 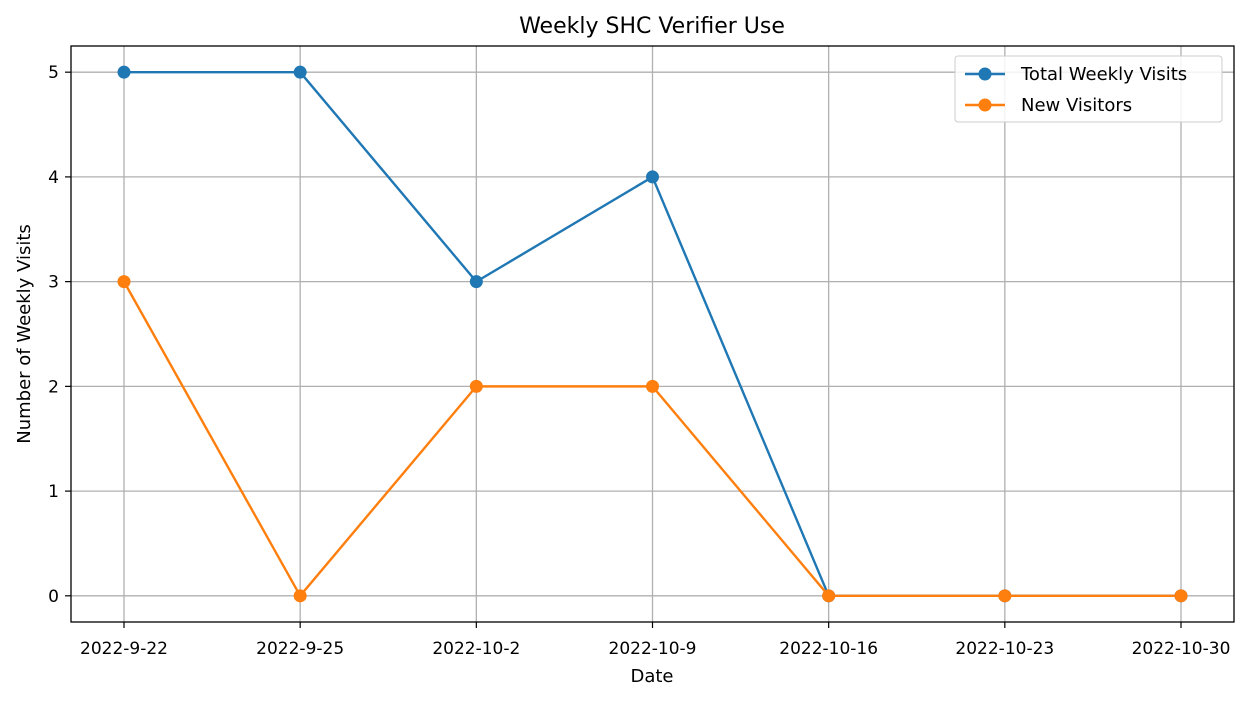 I want to click on x-tick-label: 2022-10-2, so click(x=476, y=649).